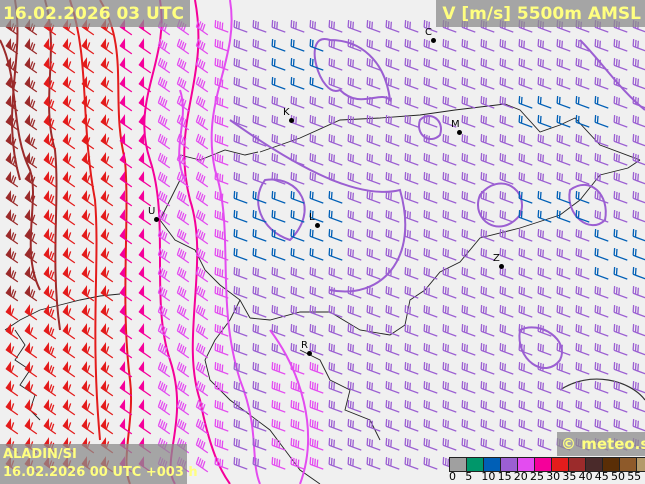 This screenshot has width=645, height=484. I want to click on city-label: U, so click(152, 211).